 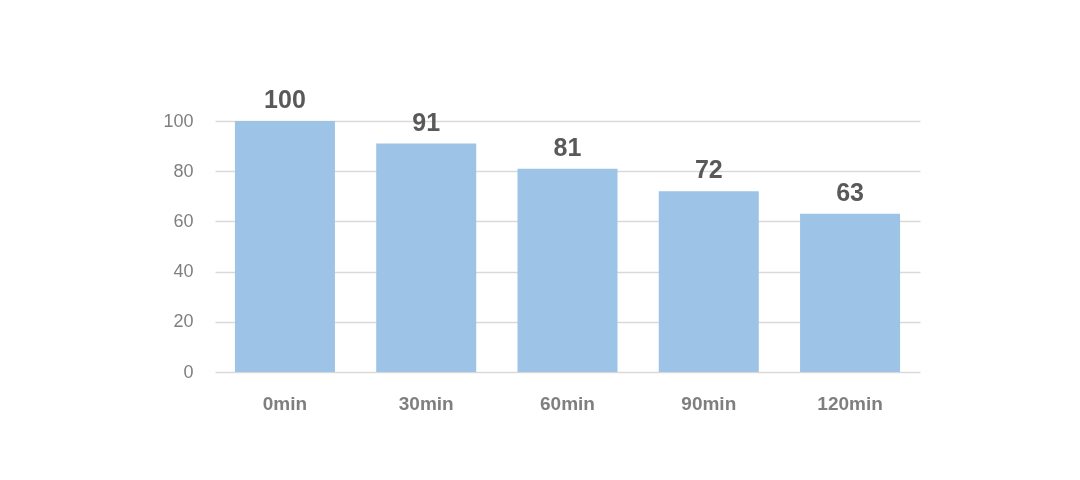 I want to click on x-tick-label: 60min, so click(x=567, y=403).